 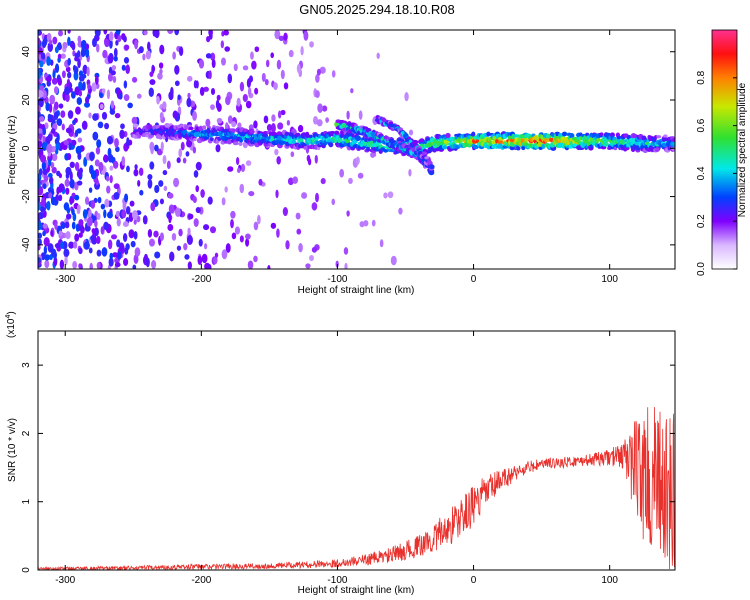 What do you see at coordinates (11, 324) in the screenshot?
I see `snr-y-scale-label: (x104)` at bounding box center [11, 324].